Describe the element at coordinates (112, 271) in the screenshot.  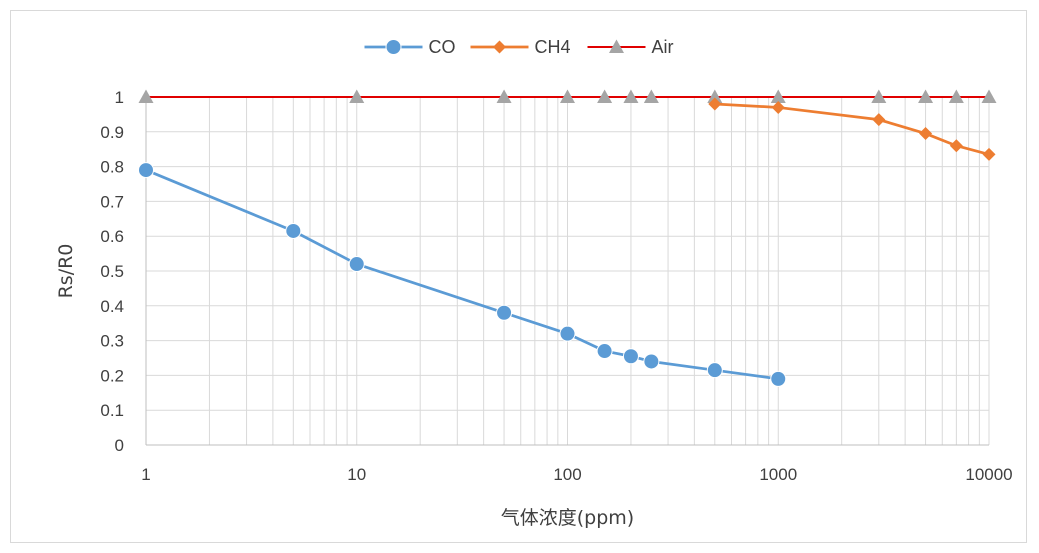
I see `y-tick-label: 0.5` at that location.